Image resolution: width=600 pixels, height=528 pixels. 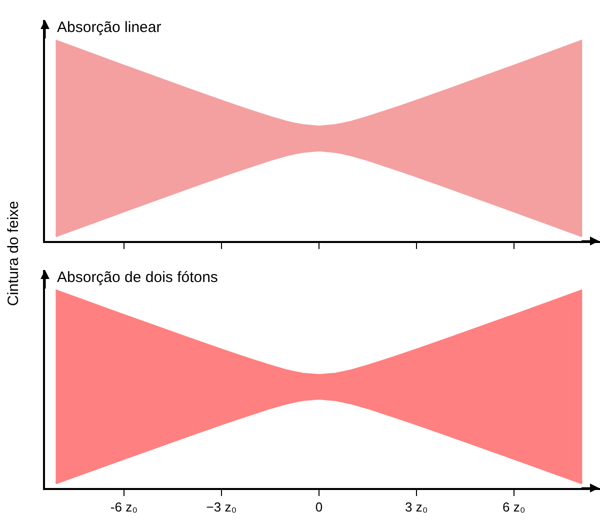 What do you see at coordinates (416, 506) in the screenshot?
I see `x-tick-label: 3 z₀` at bounding box center [416, 506].